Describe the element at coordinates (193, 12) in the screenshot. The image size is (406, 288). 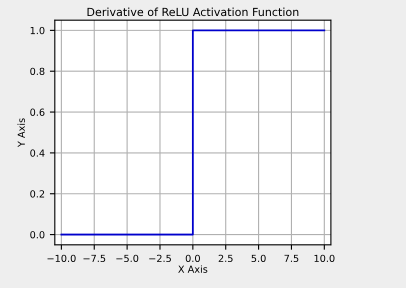
I see `chart-title: Derivative of ReLU Activation Function` at that location.